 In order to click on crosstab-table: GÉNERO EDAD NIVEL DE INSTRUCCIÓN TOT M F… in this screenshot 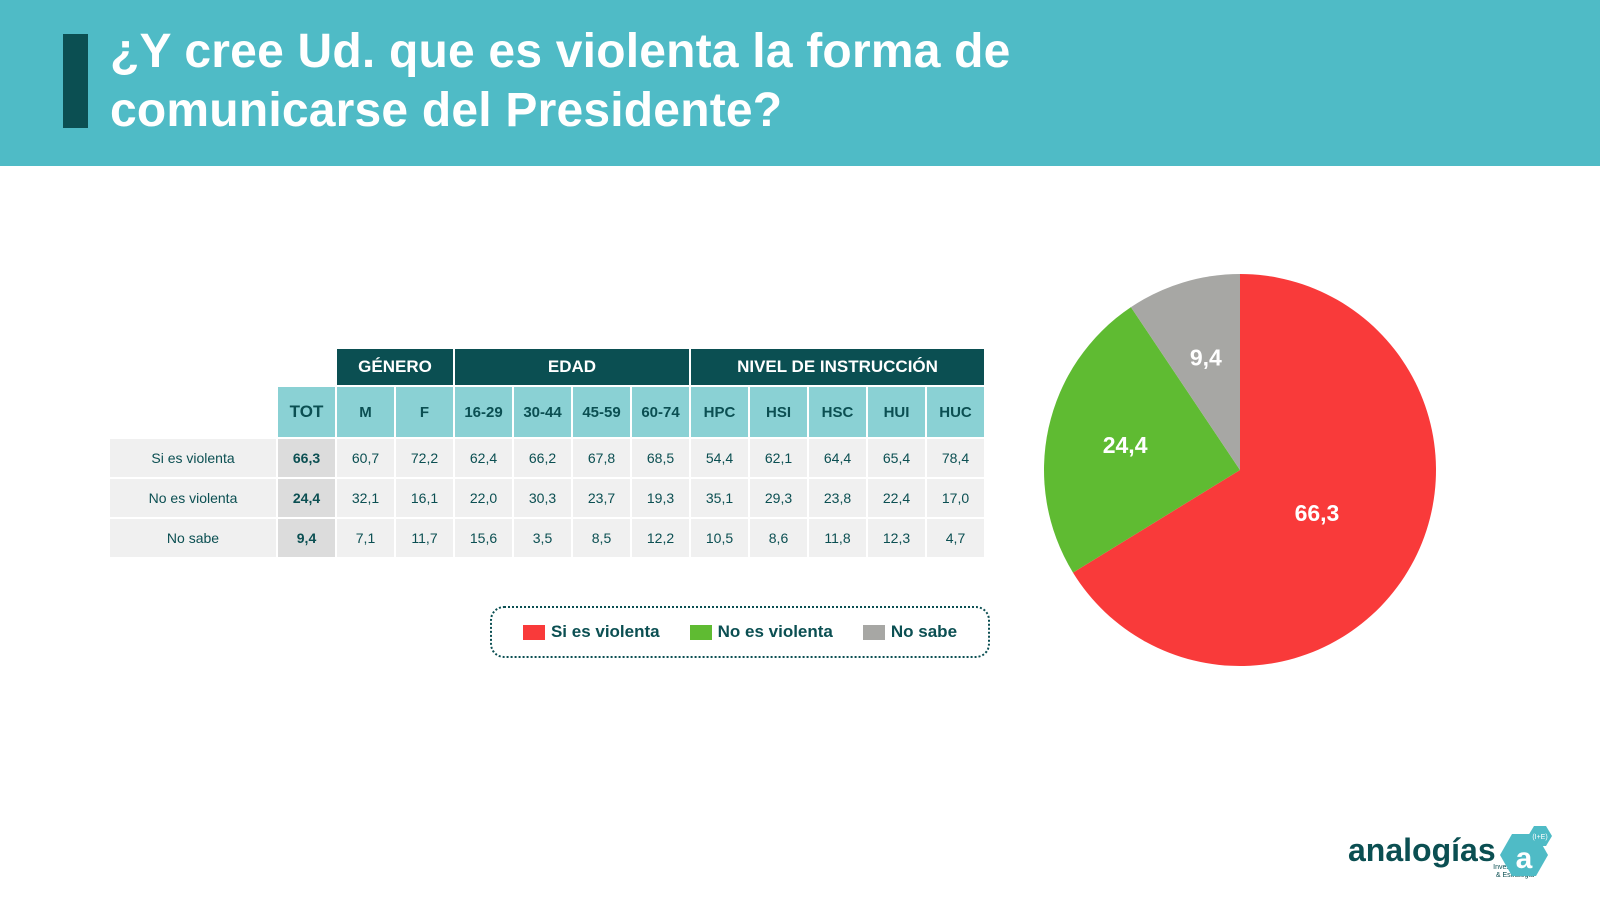, I will do `click(547, 453)`.